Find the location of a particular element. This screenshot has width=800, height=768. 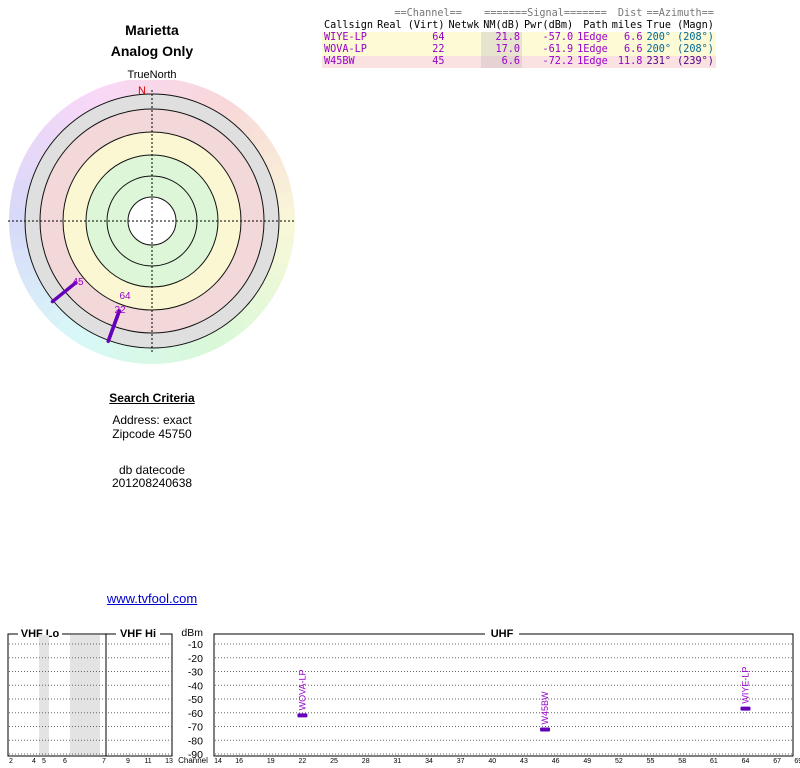

x-tick-label: 4 is located at coordinates (34, 761).